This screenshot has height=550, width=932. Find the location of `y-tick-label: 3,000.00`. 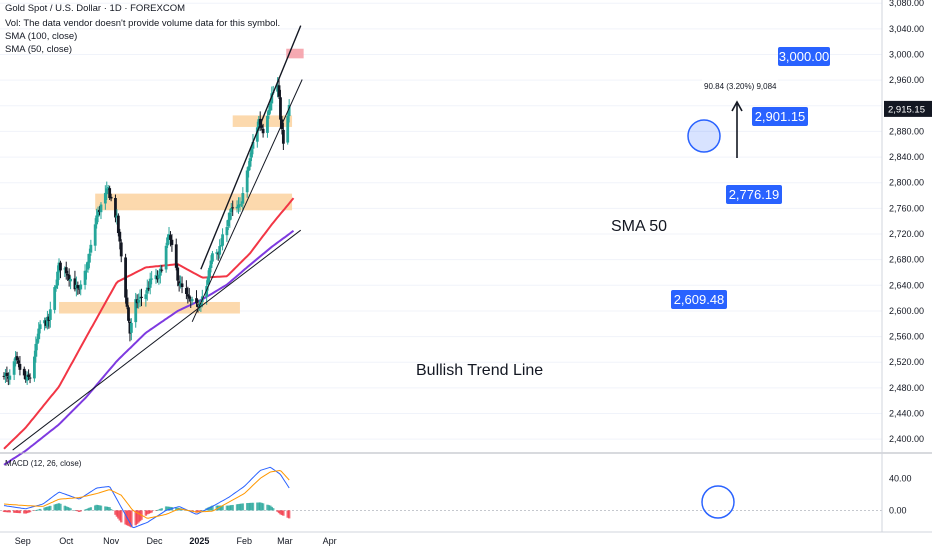

y-tick-label: 3,000.00 is located at coordinates (906, 54).